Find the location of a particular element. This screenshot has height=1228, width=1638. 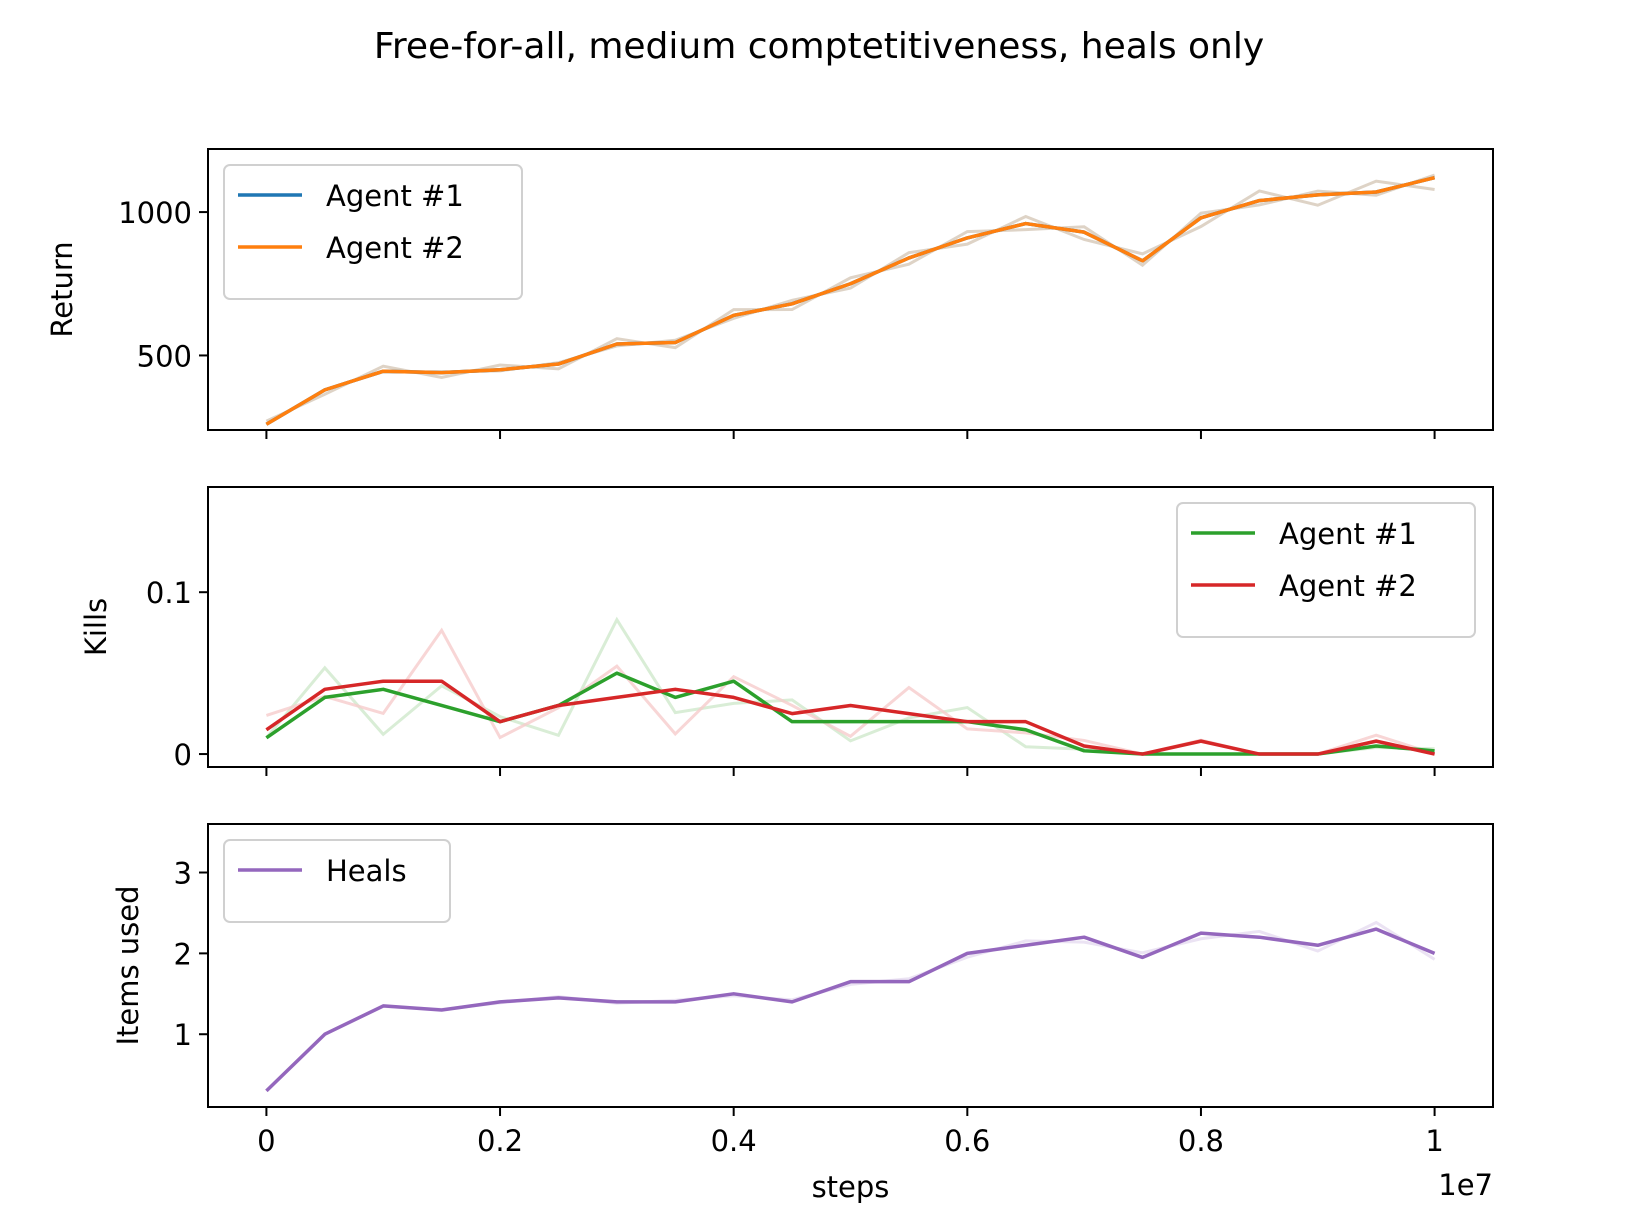

x-scale-label: 1e7 is located at coordinates (1465, 1185).